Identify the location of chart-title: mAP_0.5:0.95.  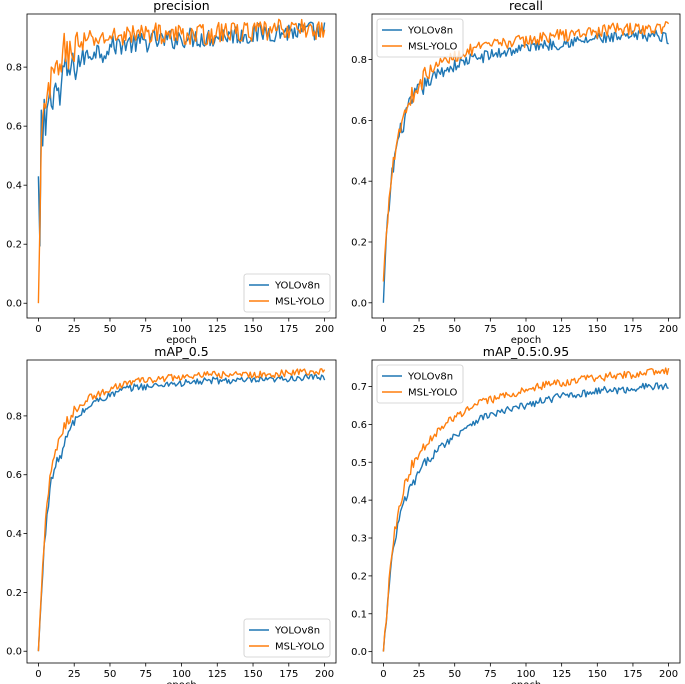
(526, 351).